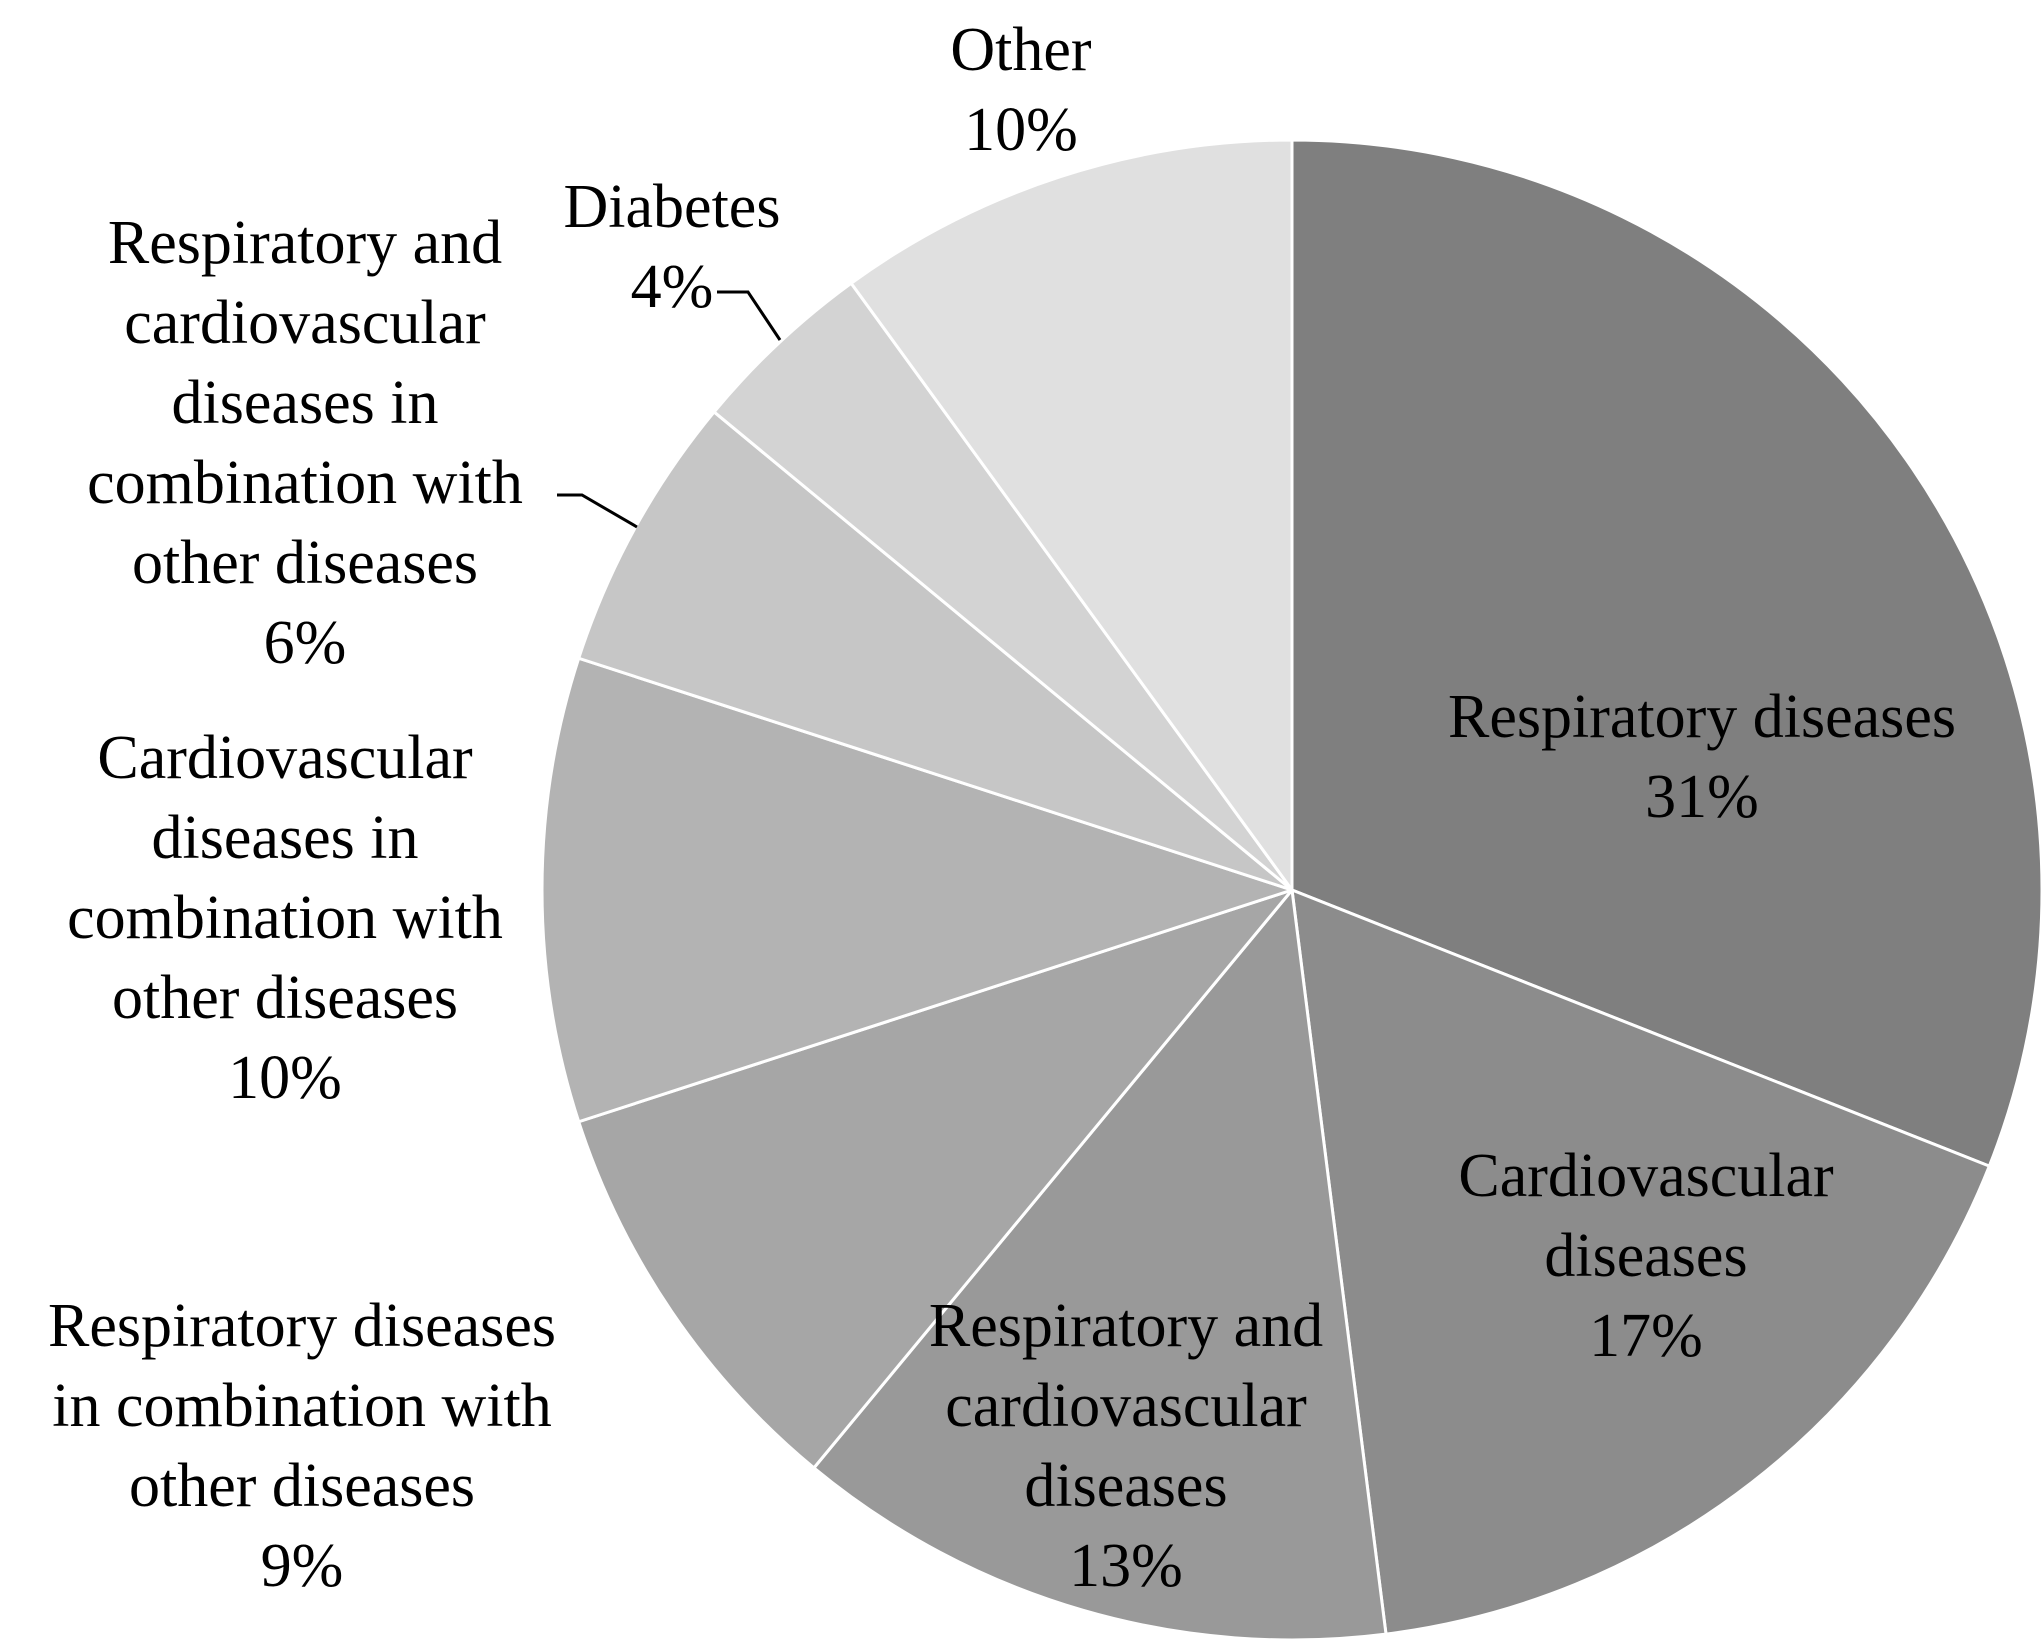 The width and height of the screenshot is (2041, 1645). Describe the element at coordinates (1702, 757) in the screenshot. I see `slice-label-respiratory: Respiratory diseases 31%` at that location.